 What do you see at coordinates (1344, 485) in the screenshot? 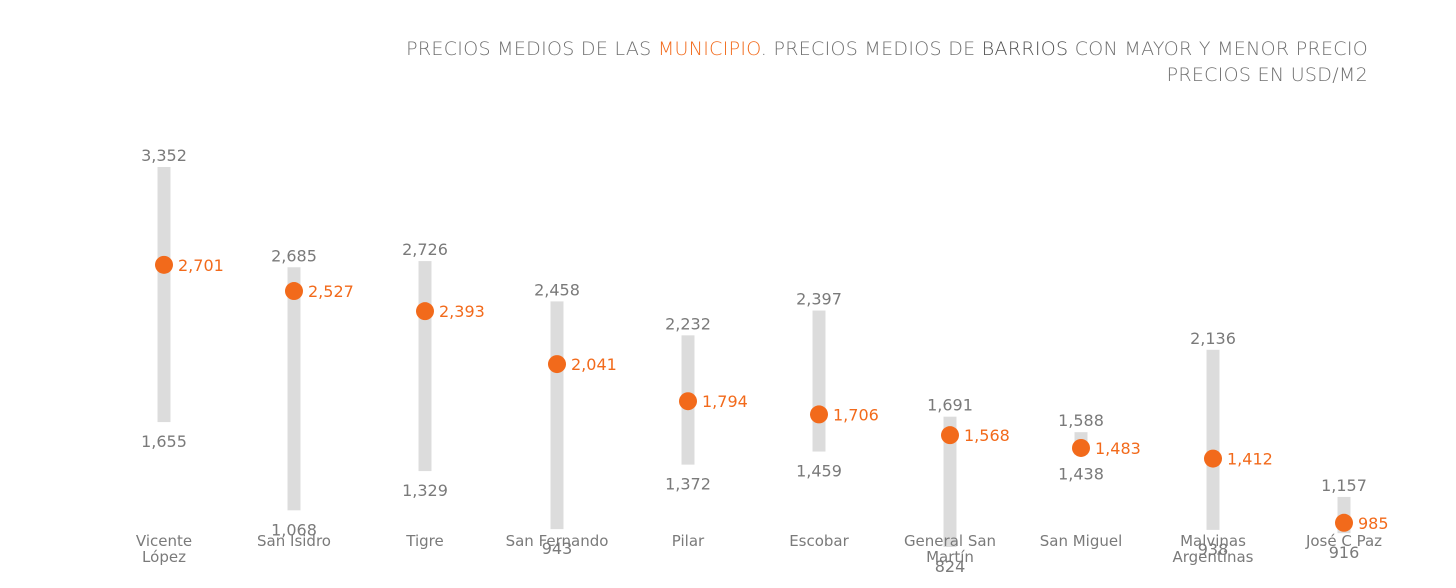
I see `max-value-label: 1,157` at bounding box center [1344, 485].